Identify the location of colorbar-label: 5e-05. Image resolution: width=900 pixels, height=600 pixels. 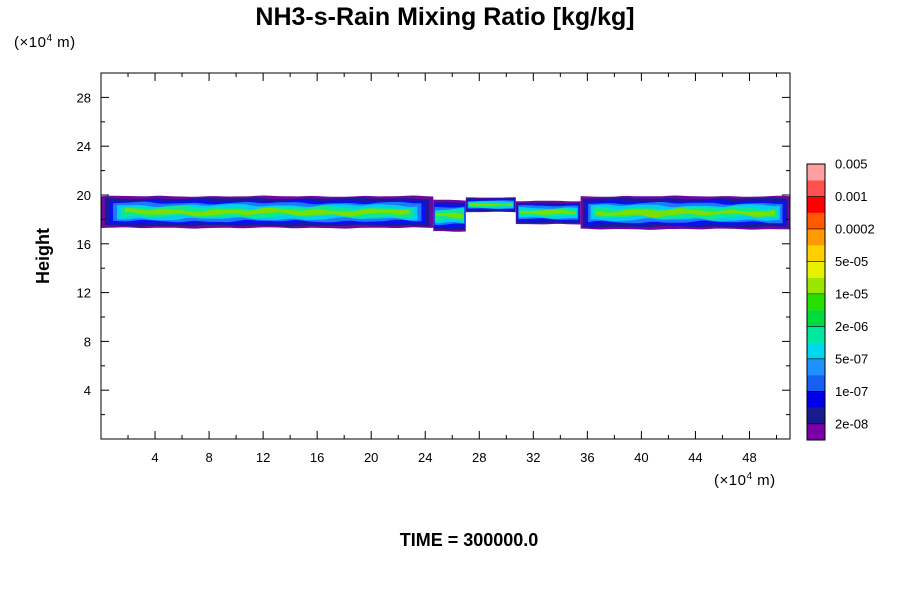
(851, 261).